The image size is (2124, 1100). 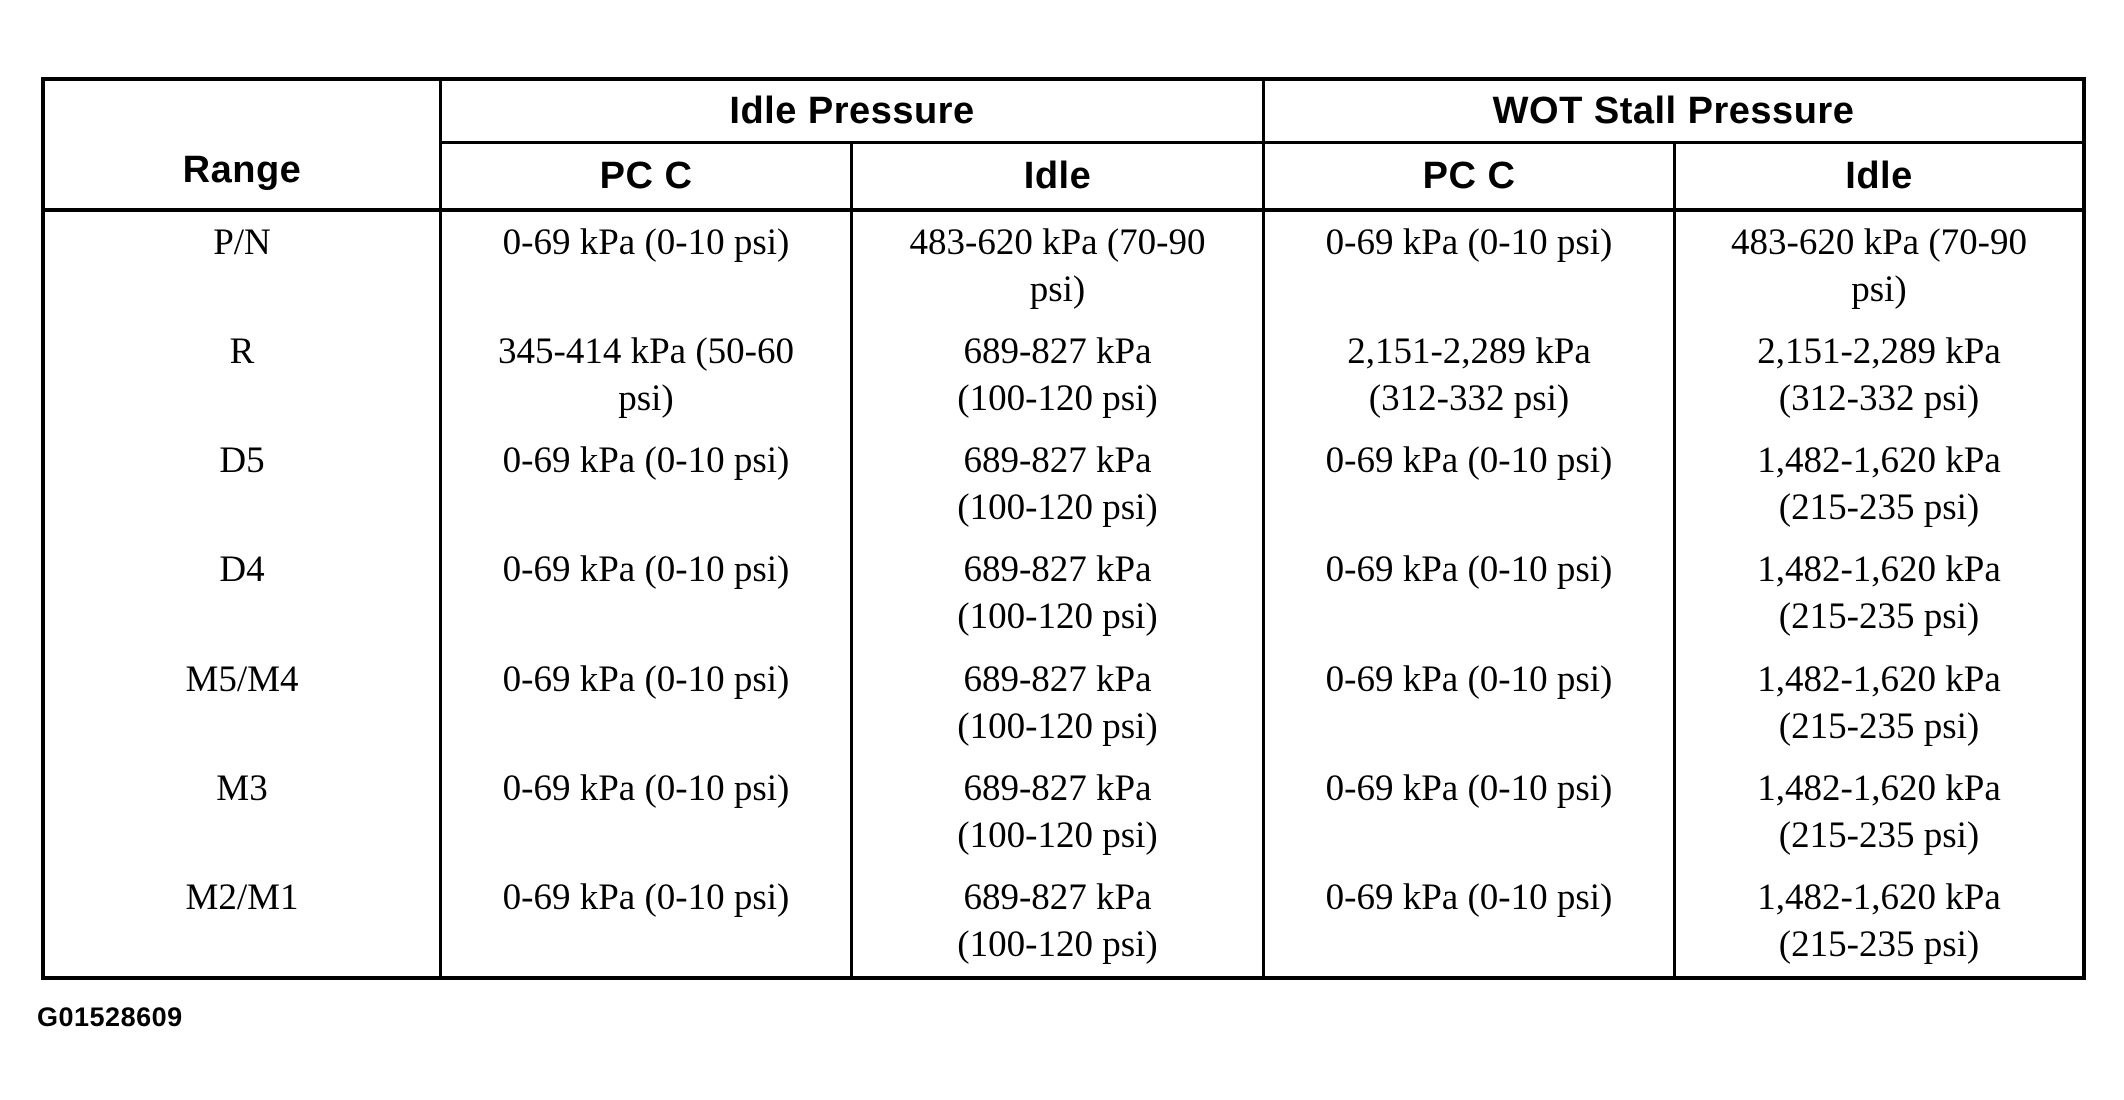 I want to click on range-cell: R, so click(x=243, y=376).